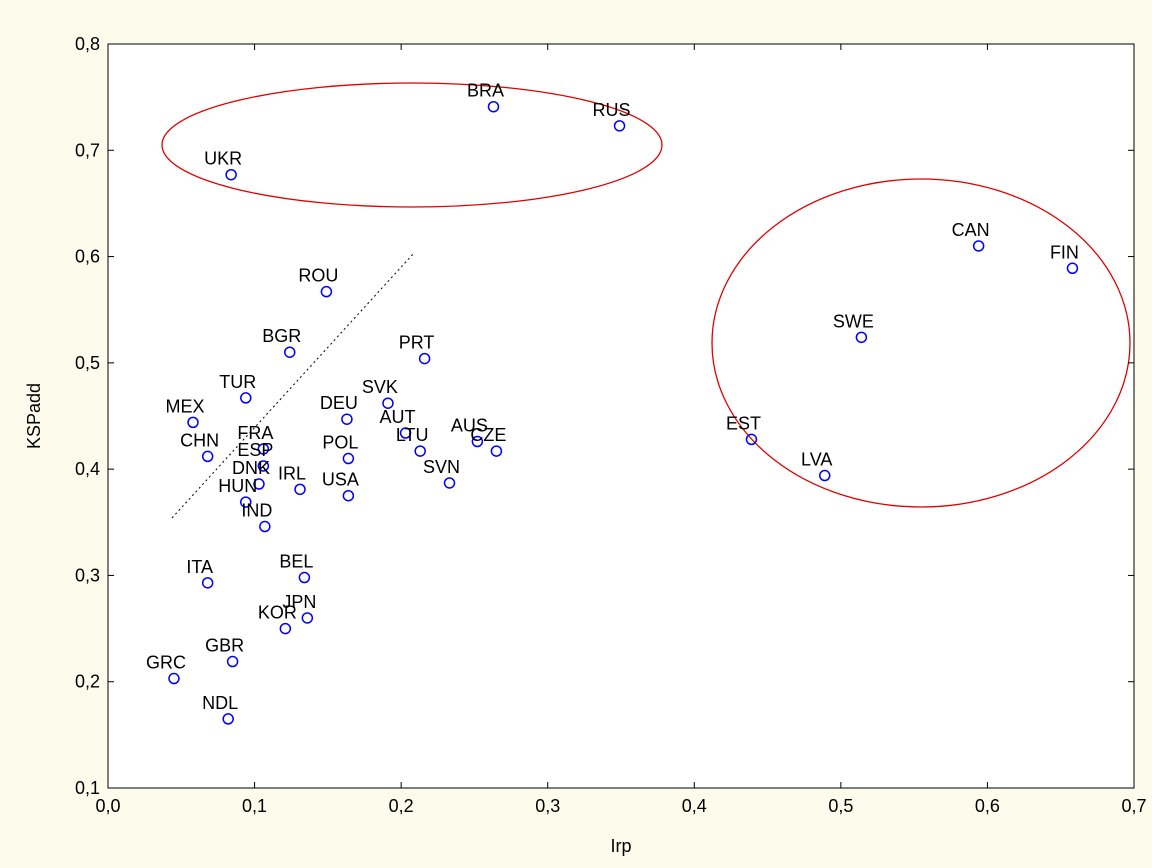  Describe the element at coordinates (417, 343) in the screenshot. I see `point-label: PRT` at that location.